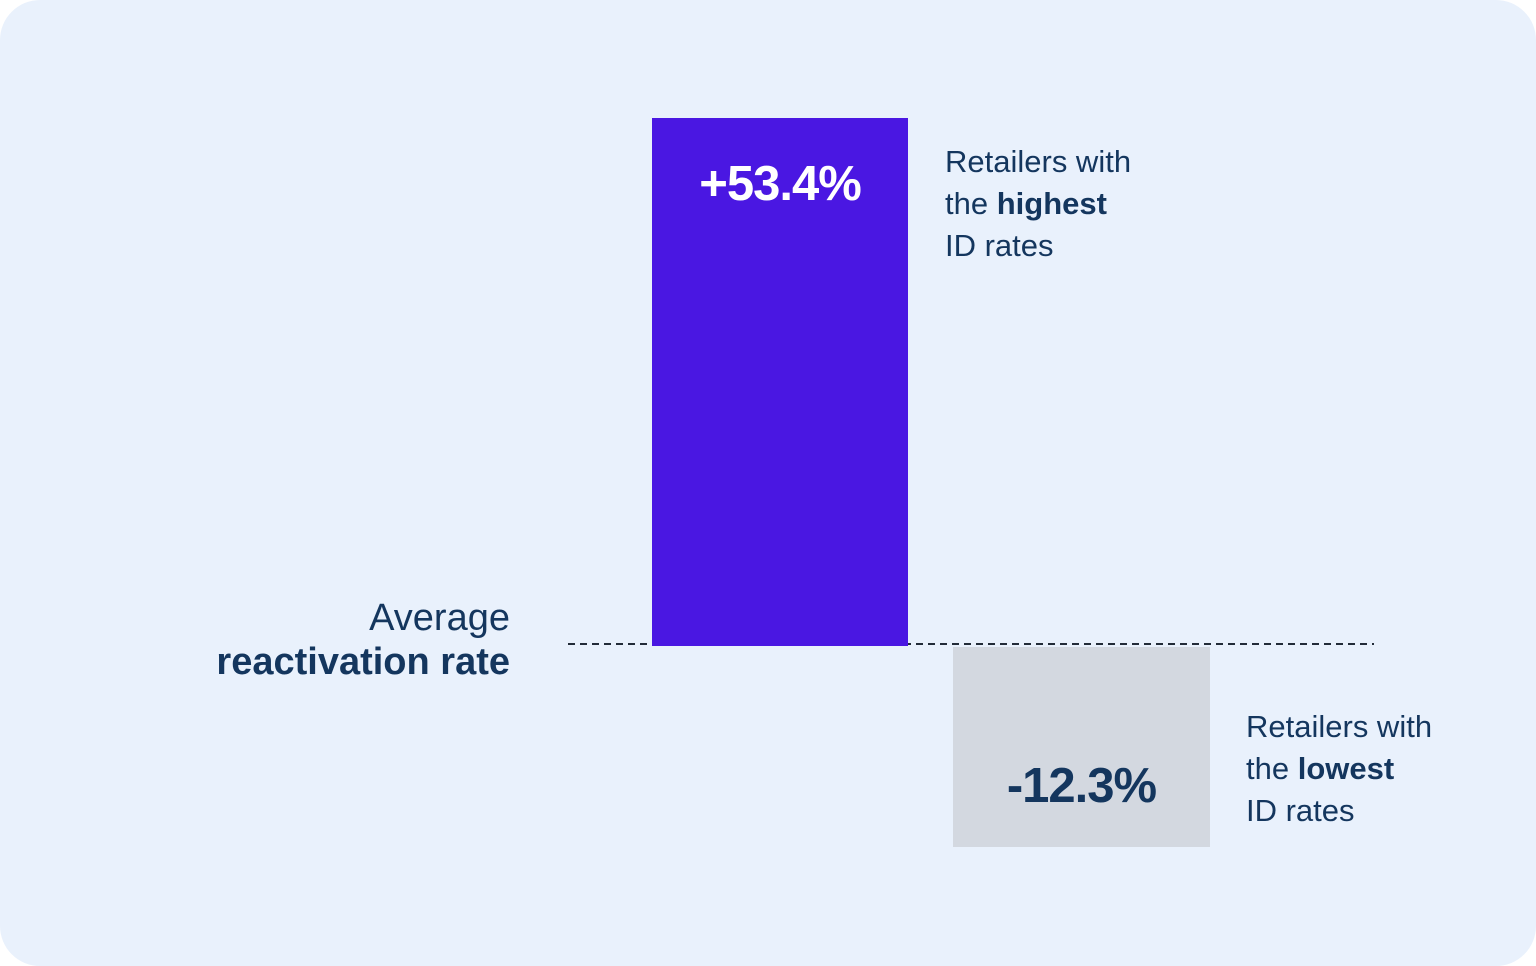 The image size is (1536, 966). Describe the element at coordinates (780, 184) in the screenshot. I see `bar-highest-value-label: +53.4%` at that location.